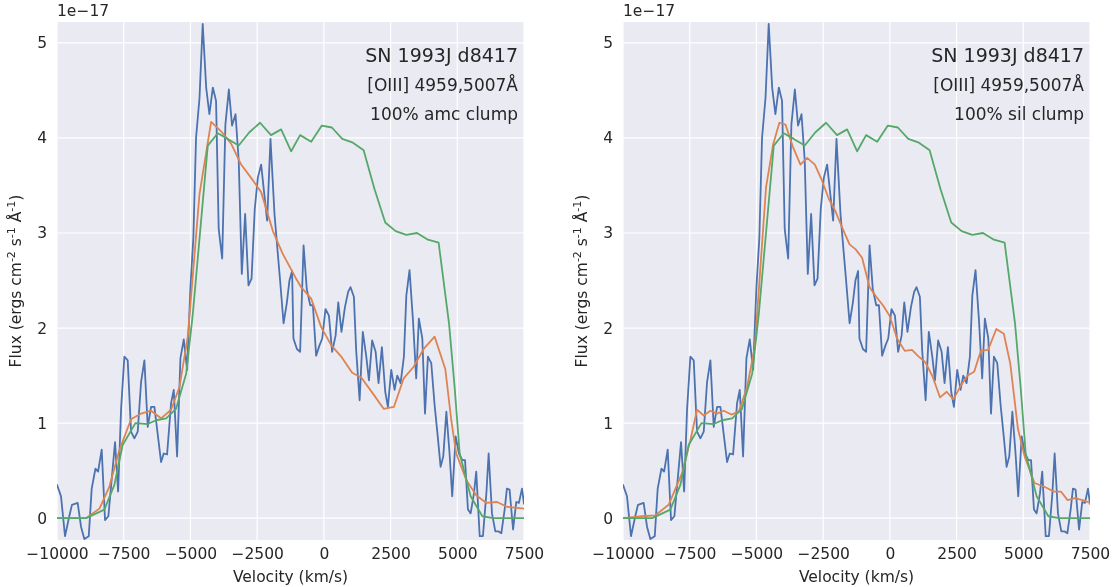 The width and height of the screenshot is (1118, 587). Describe the element at coordinates (444, 114) in the screenshot. I see `annotation: 100% amc clump` at that location.